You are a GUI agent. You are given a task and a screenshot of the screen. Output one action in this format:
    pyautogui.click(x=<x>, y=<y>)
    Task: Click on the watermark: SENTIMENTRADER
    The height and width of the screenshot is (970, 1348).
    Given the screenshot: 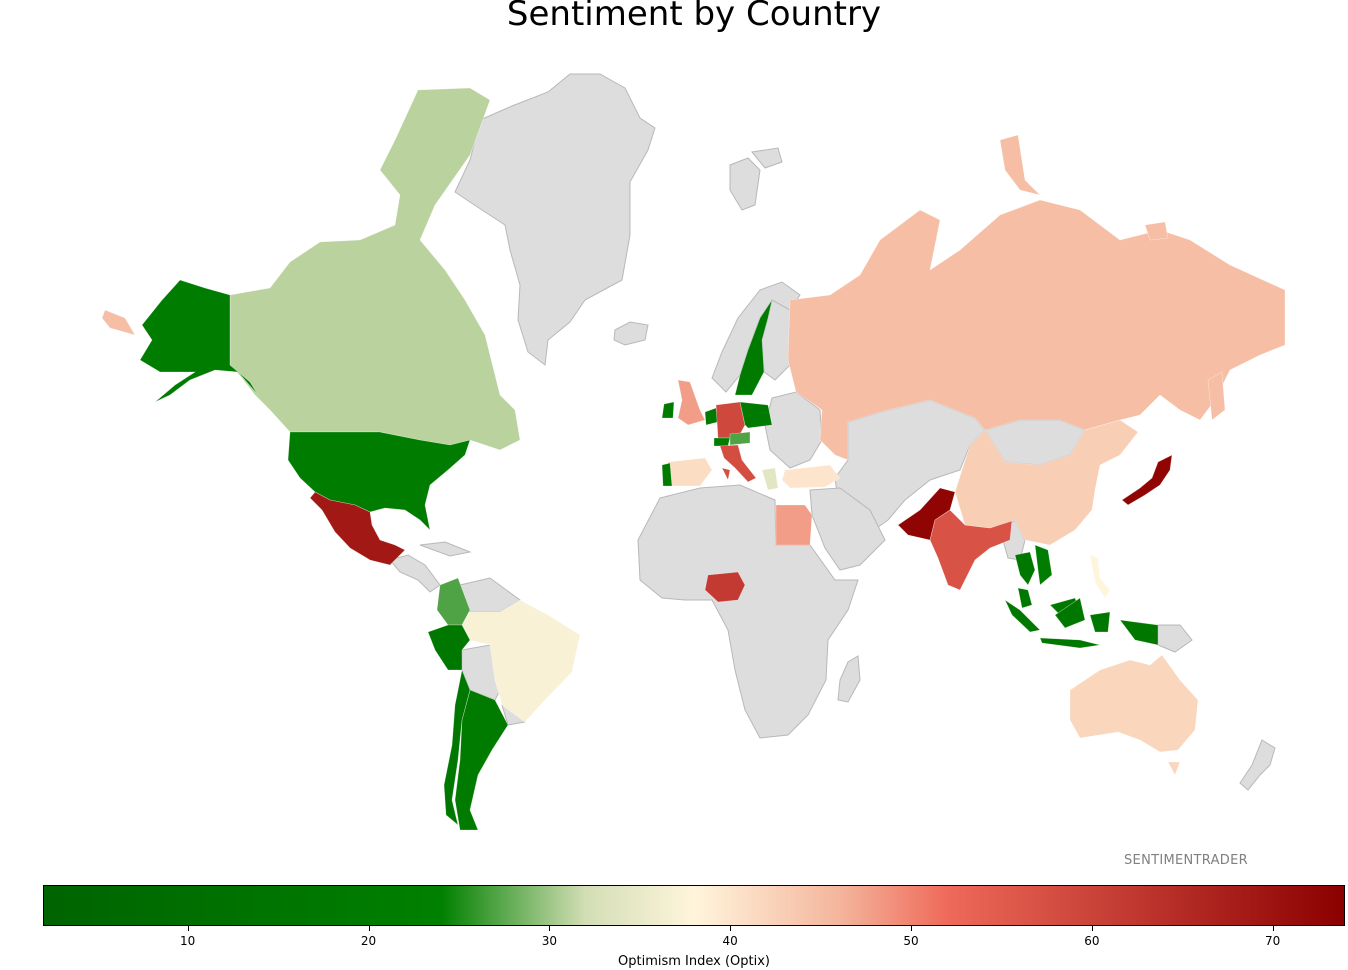 What is the action you would take?
    pyautogui.click(x=1186, y=860)
    